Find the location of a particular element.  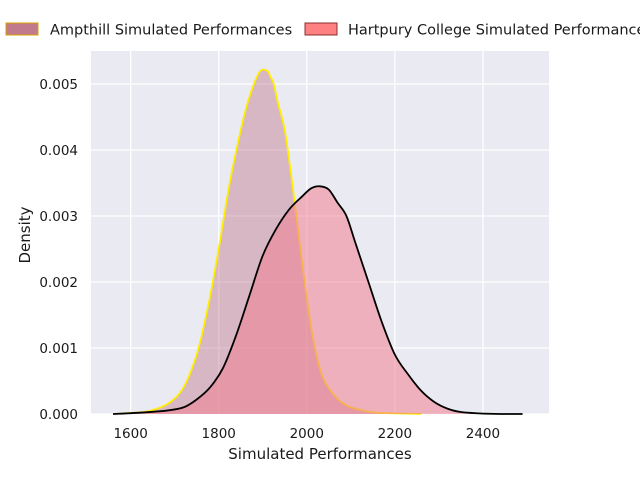

y-tick-labels: 0.000 0.001 0.002 0.003 0.004 0.005 is located at coordinates (58, 250).